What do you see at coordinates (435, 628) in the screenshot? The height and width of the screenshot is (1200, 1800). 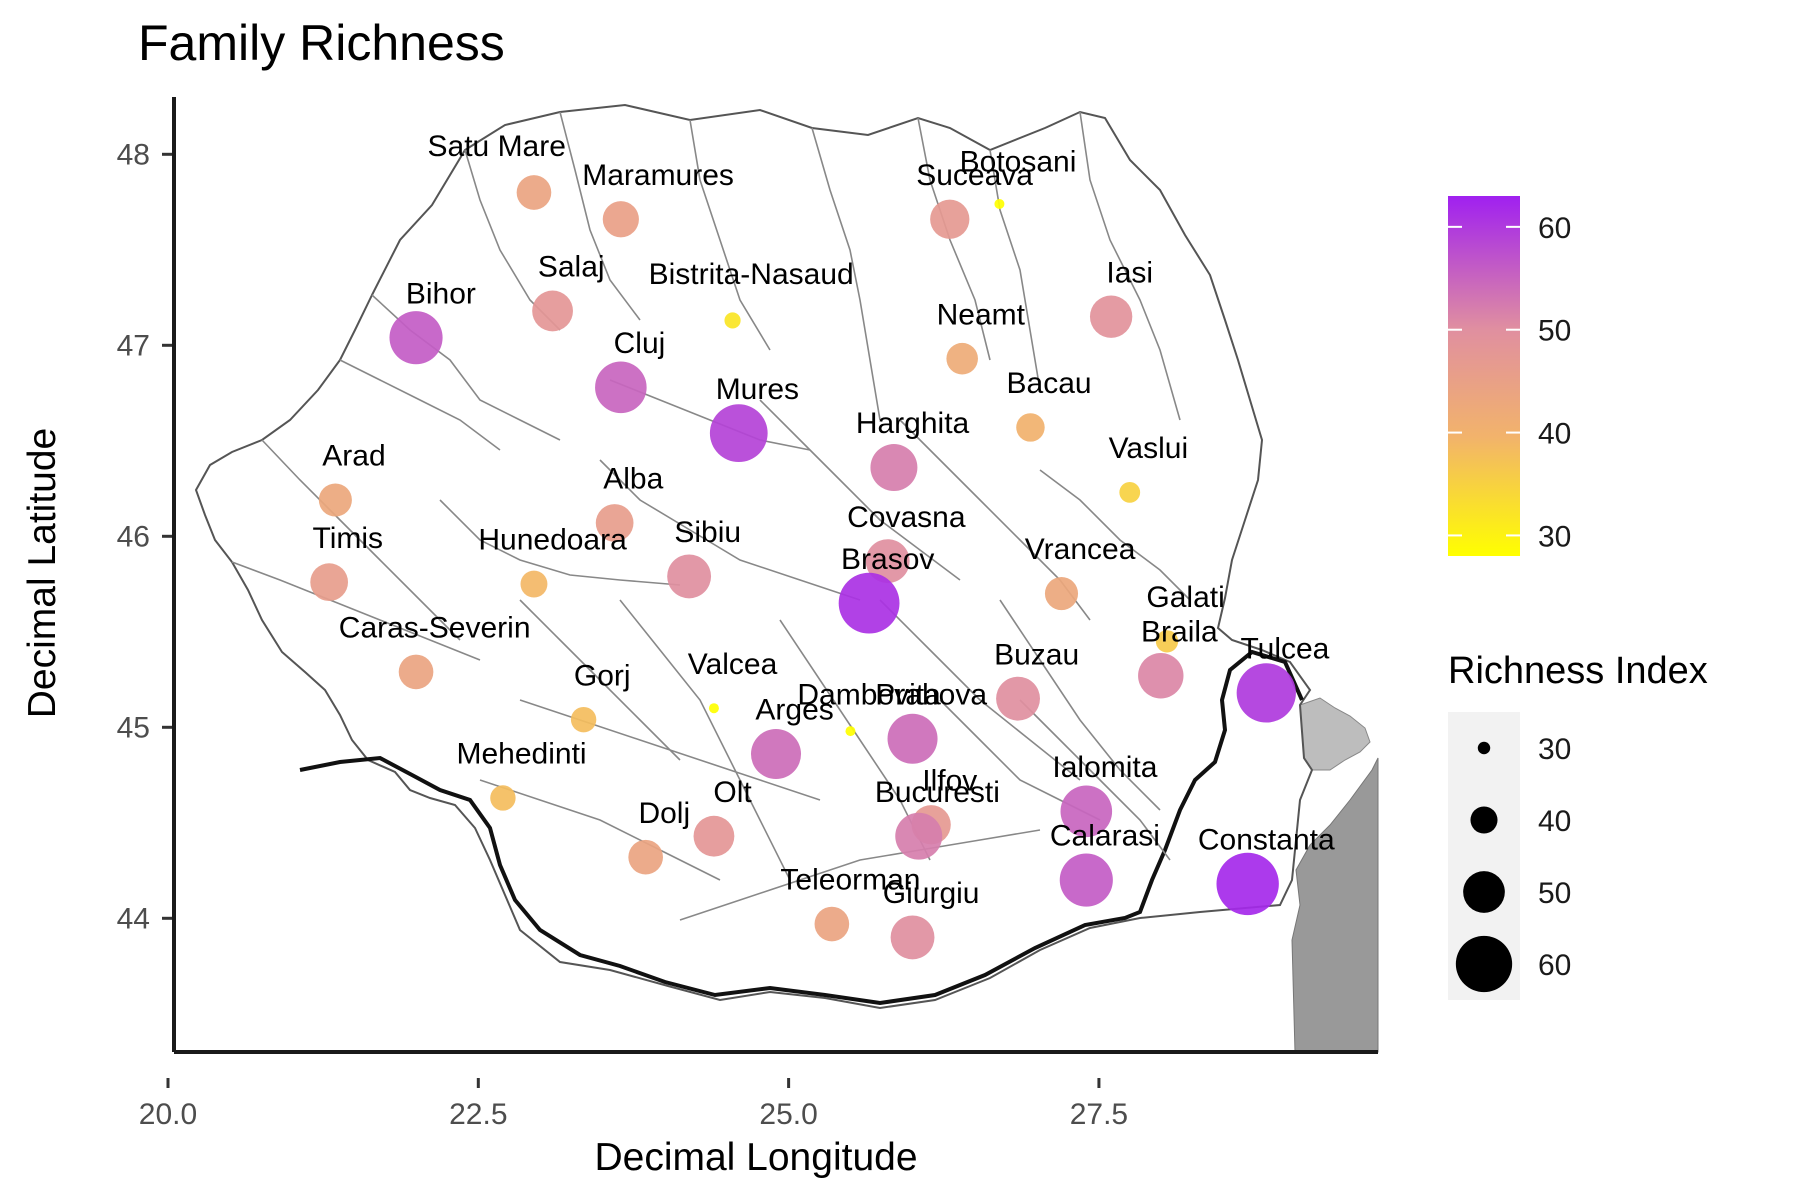 I see `county-label: Caras-Severin` at bounding box center [435, 628].